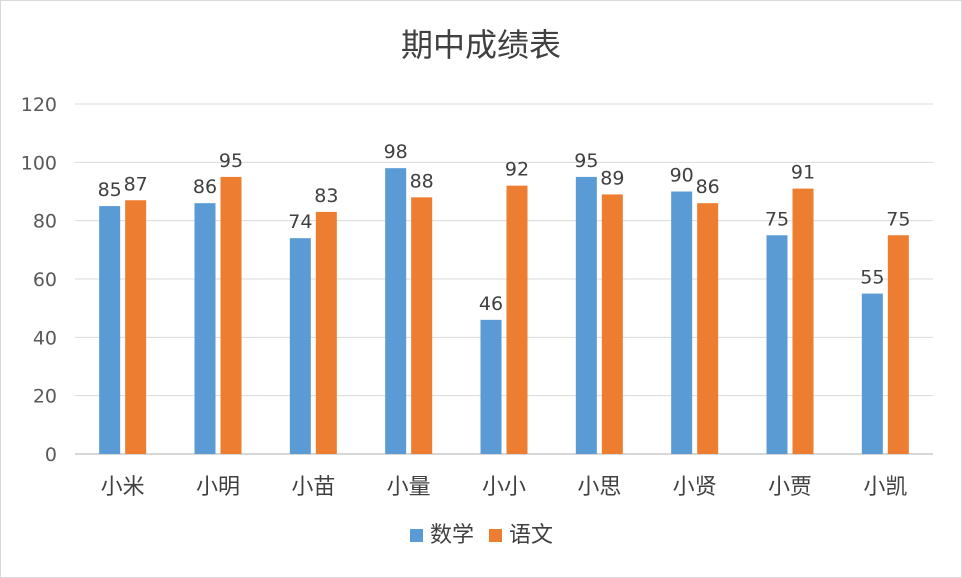 This screenshot has height=578, width=962. I want to click on category-label: 小小, so click(504, 487).